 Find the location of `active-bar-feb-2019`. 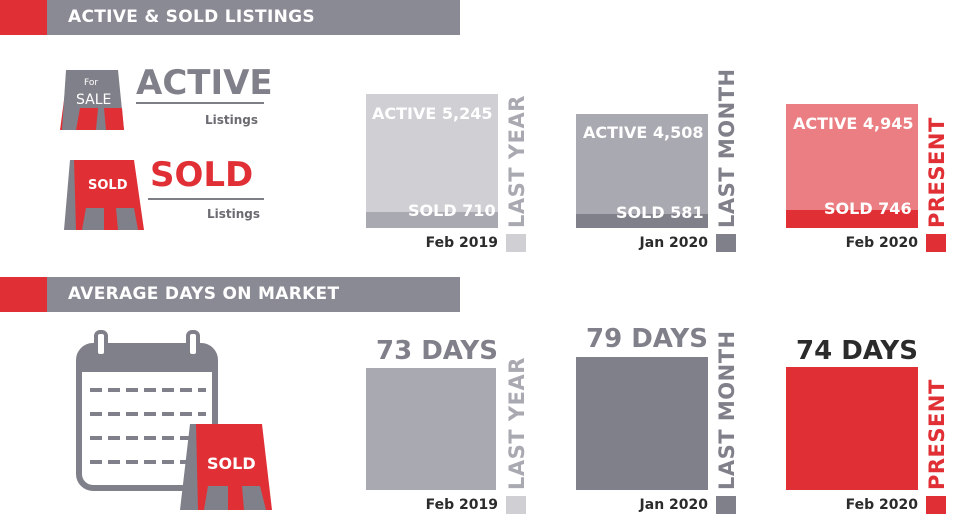

active-bar-feb-2019 is located at coordinates (432, 153).